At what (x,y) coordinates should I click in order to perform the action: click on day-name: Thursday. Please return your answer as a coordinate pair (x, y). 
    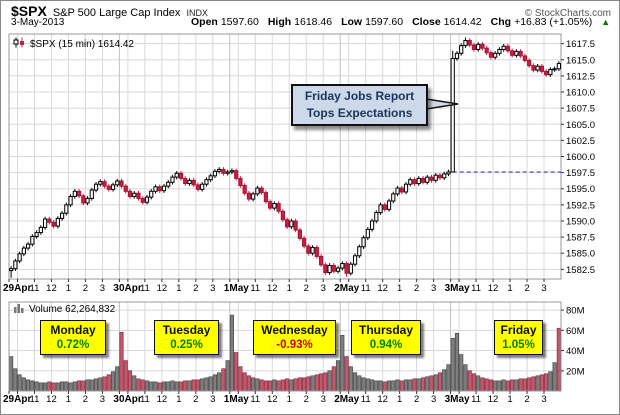
    Looking at the image, I should click on (385, 330).